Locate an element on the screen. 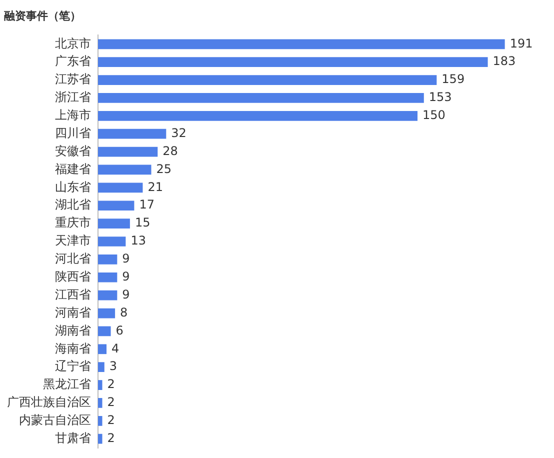 The height and width of the screenshot is (458, 554). data-label: 150 is located at coordinates (434, 115).